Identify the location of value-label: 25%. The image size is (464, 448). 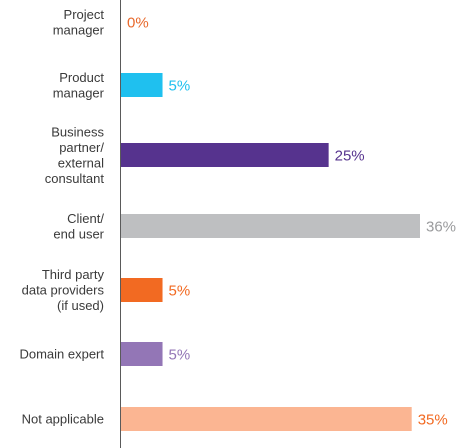
(350, 156).